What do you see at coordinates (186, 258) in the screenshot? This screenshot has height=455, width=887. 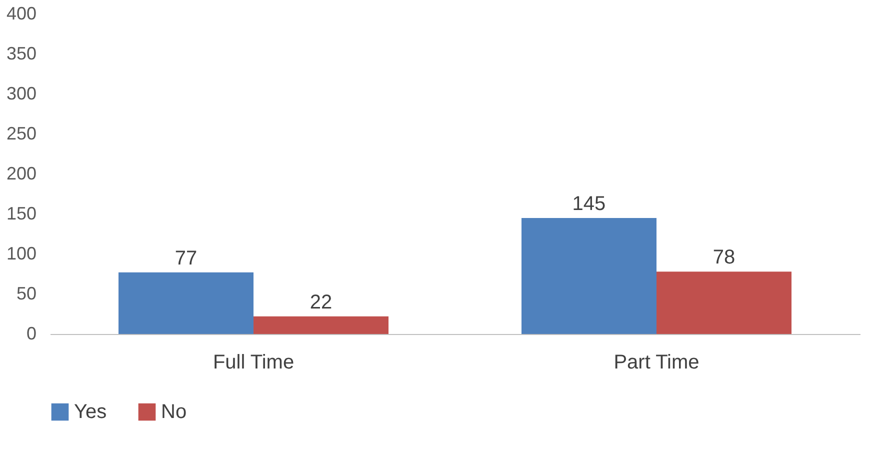 I see `data-label: 77` at bounding box center [186, 258].